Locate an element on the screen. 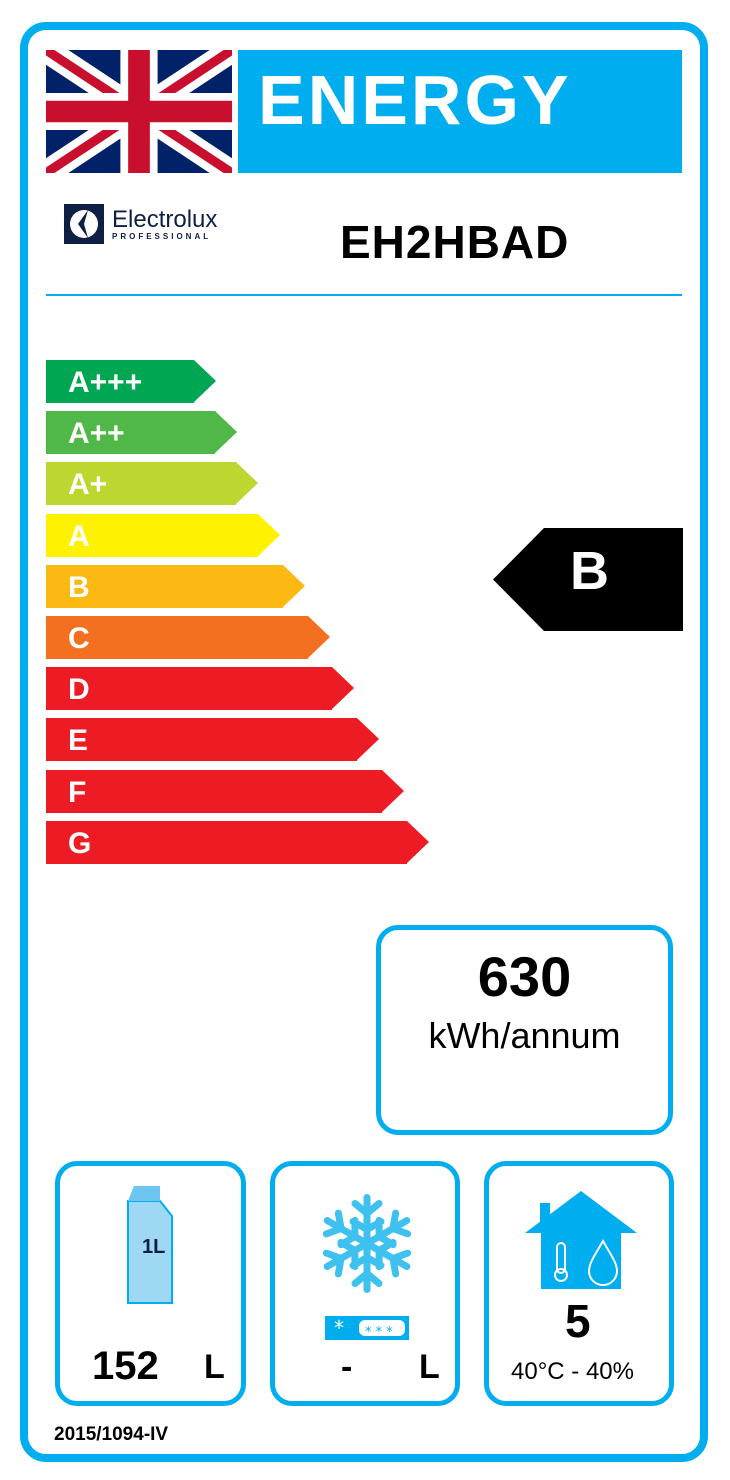  model-number: EH2HBAD is located at coordinates (455, 242).